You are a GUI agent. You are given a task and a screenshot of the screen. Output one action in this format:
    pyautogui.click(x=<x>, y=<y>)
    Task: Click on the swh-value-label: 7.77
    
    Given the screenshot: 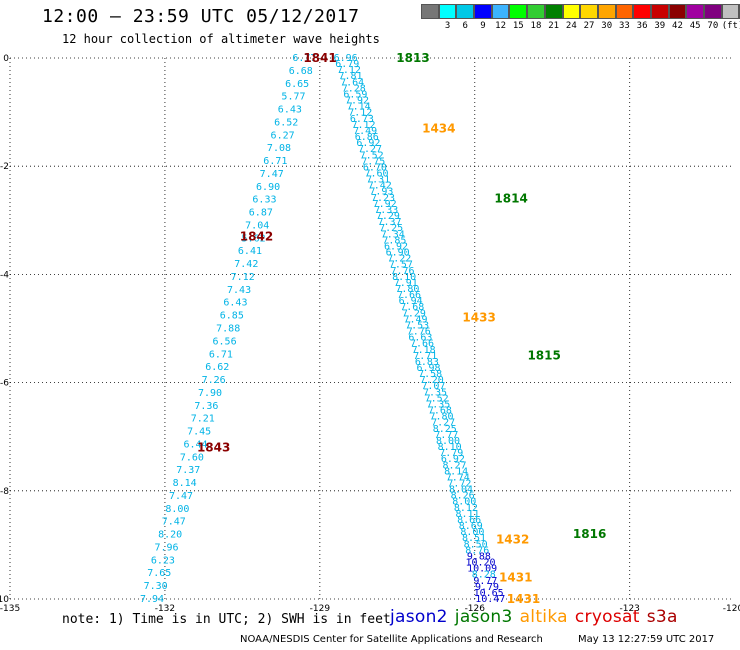 What is the action you would take?
    pyautogui.click(x=446, y=435)
    